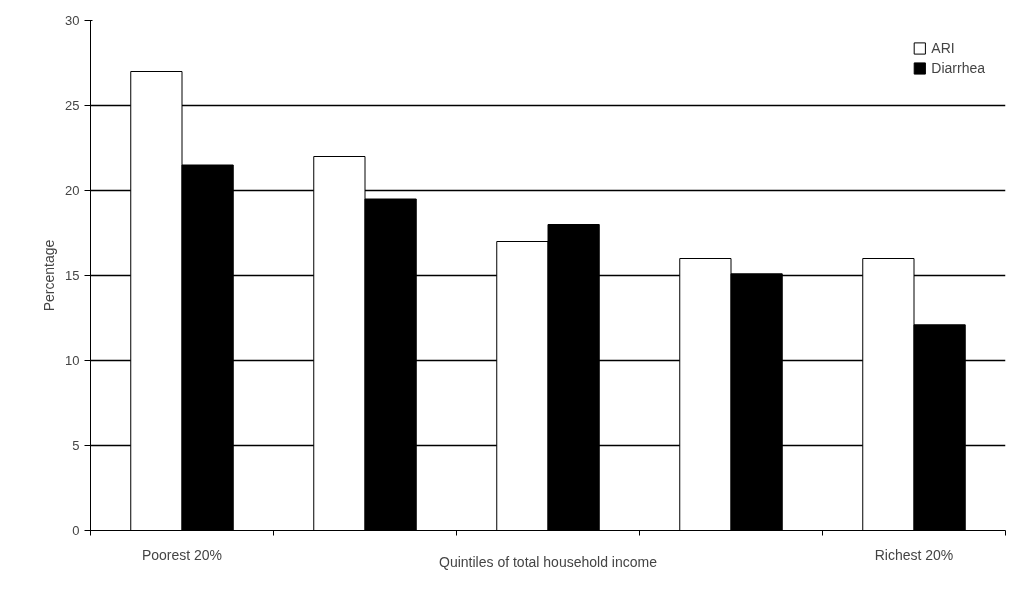 This screenshot has height=609, width=1030. What do you see at coordinates (72, 360) in the screenshot?
I see `y-tick-label: 10` at bounding box center [72, 360].